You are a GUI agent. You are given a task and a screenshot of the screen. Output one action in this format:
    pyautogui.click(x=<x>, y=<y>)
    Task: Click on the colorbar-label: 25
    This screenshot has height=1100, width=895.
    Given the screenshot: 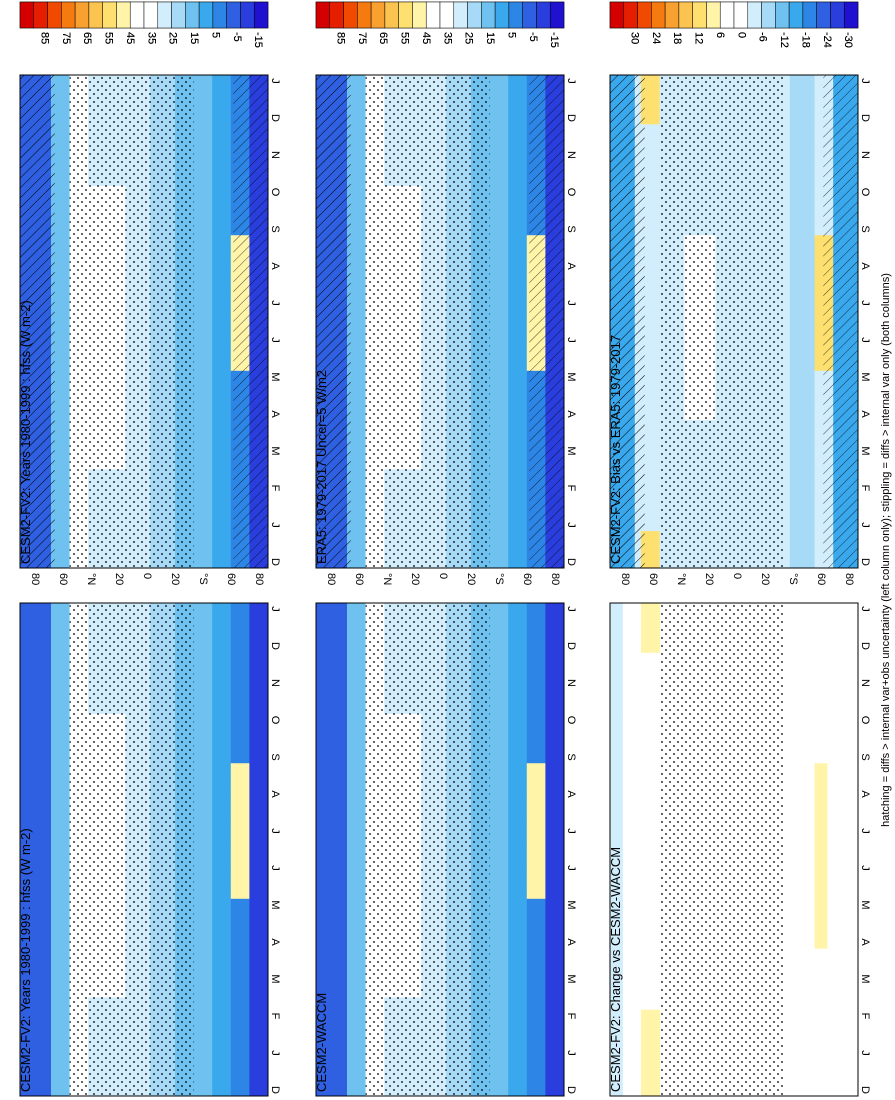 What is the action you would take?
    pyautogui.click(x=173, y=38)
    